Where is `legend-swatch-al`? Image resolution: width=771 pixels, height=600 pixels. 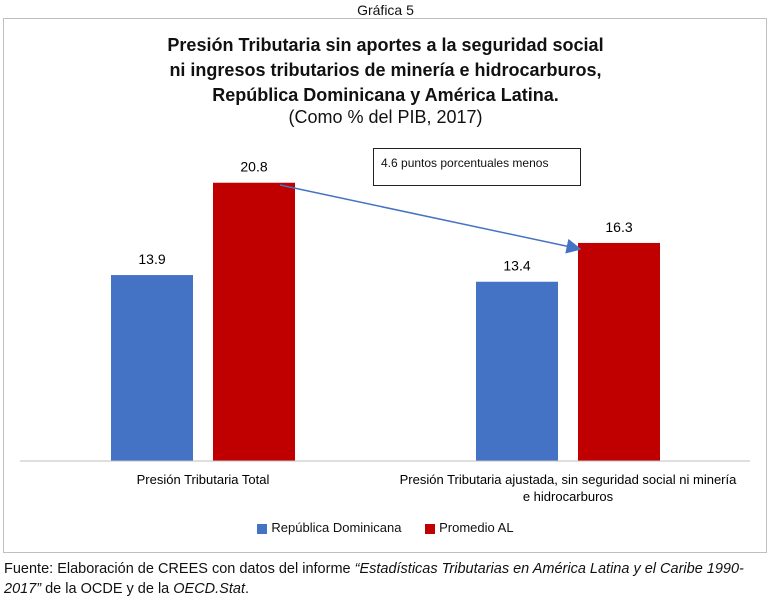 legend-swatch-al is located at coordinates (430, 528).